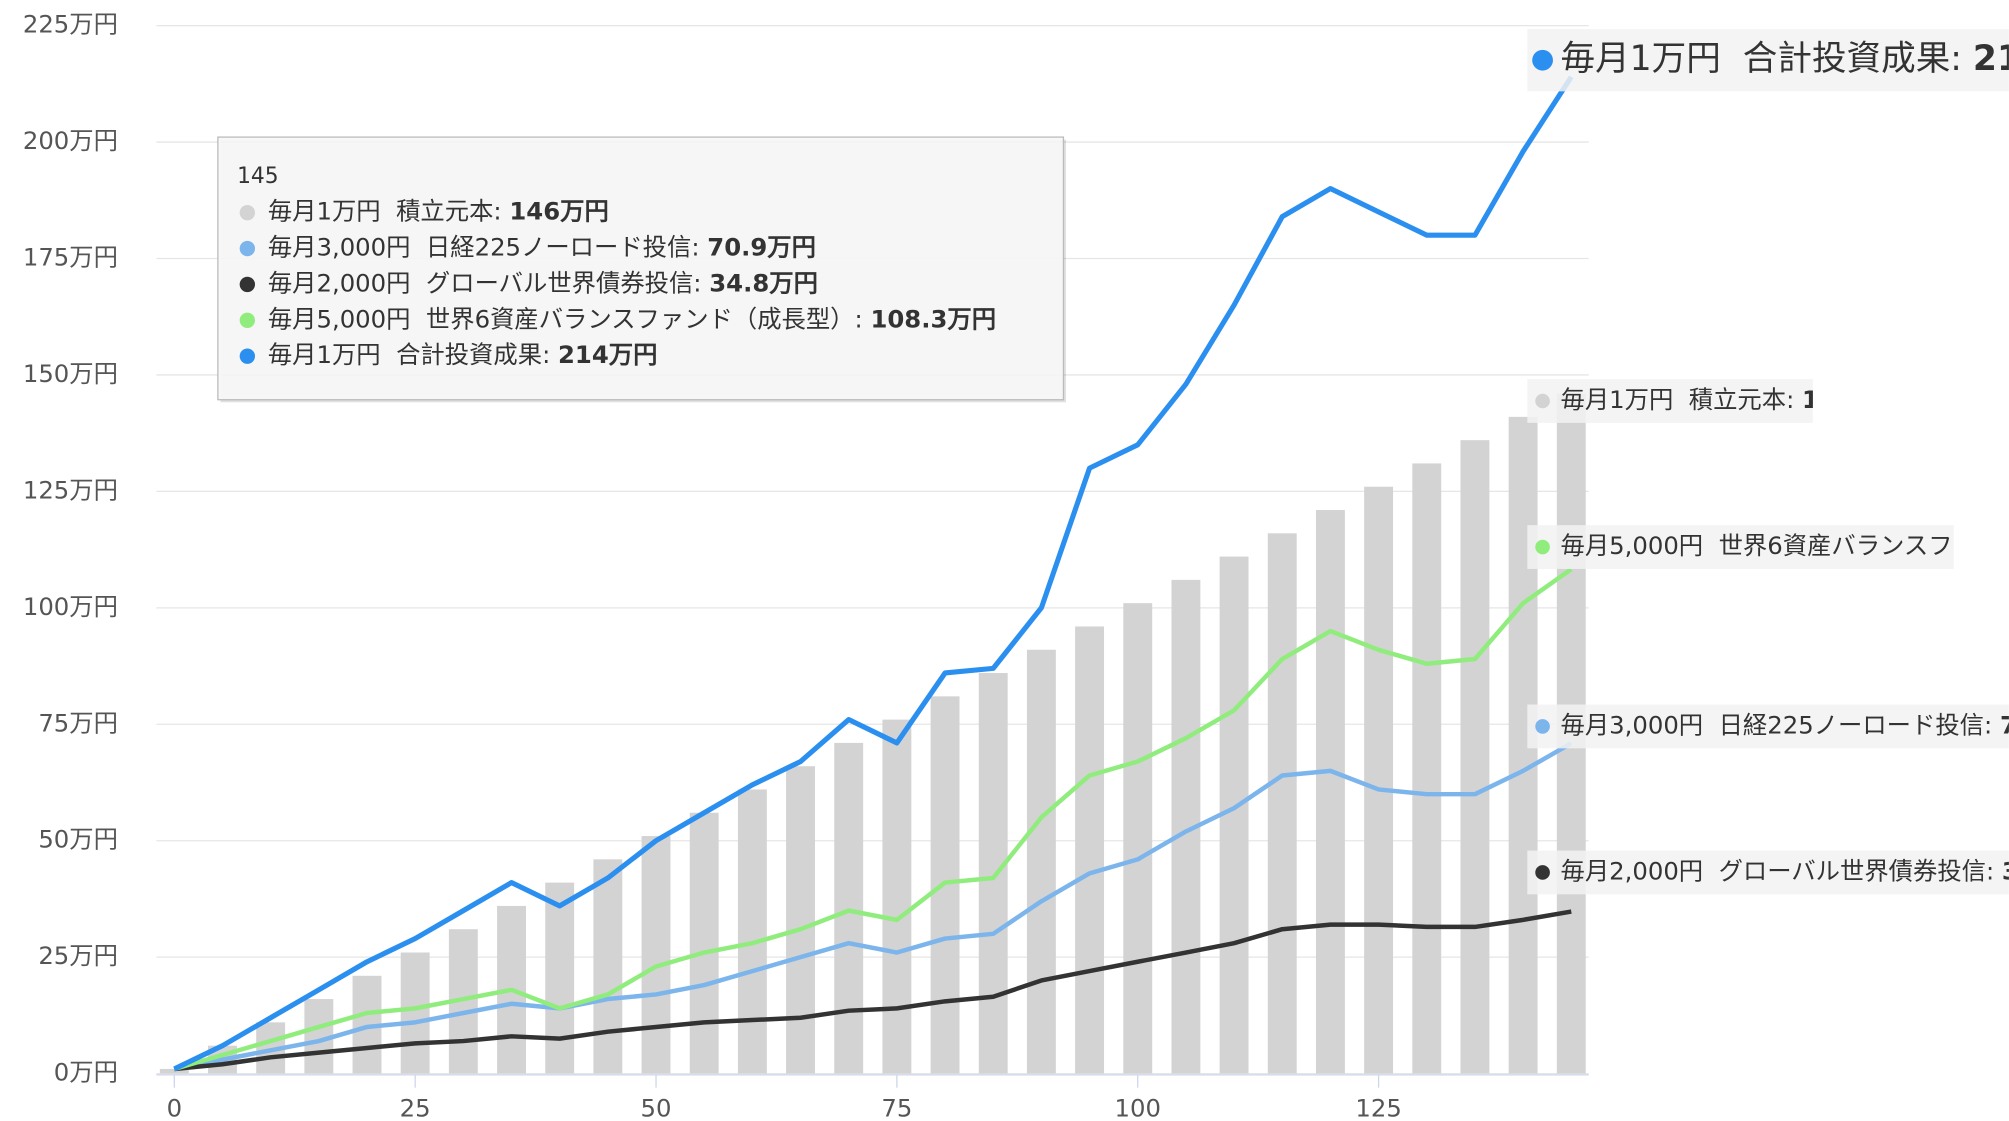 This screenshot has height=1121, width=2009. I want to click on end-label: 毎月3,000円 日経225ノーロード投信: 70.9万円, so click(1768, 726).